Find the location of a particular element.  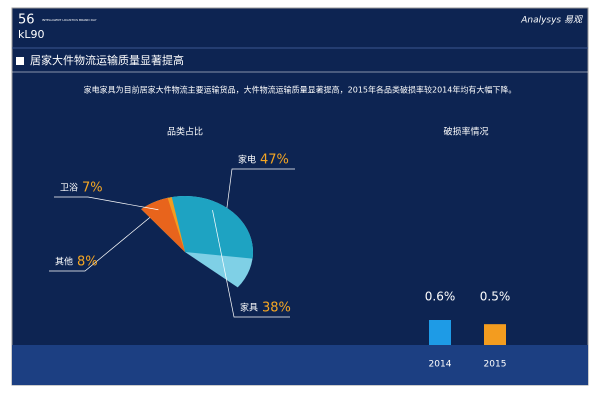

pie-value-label: 47% is located at coordinates (274, 160).